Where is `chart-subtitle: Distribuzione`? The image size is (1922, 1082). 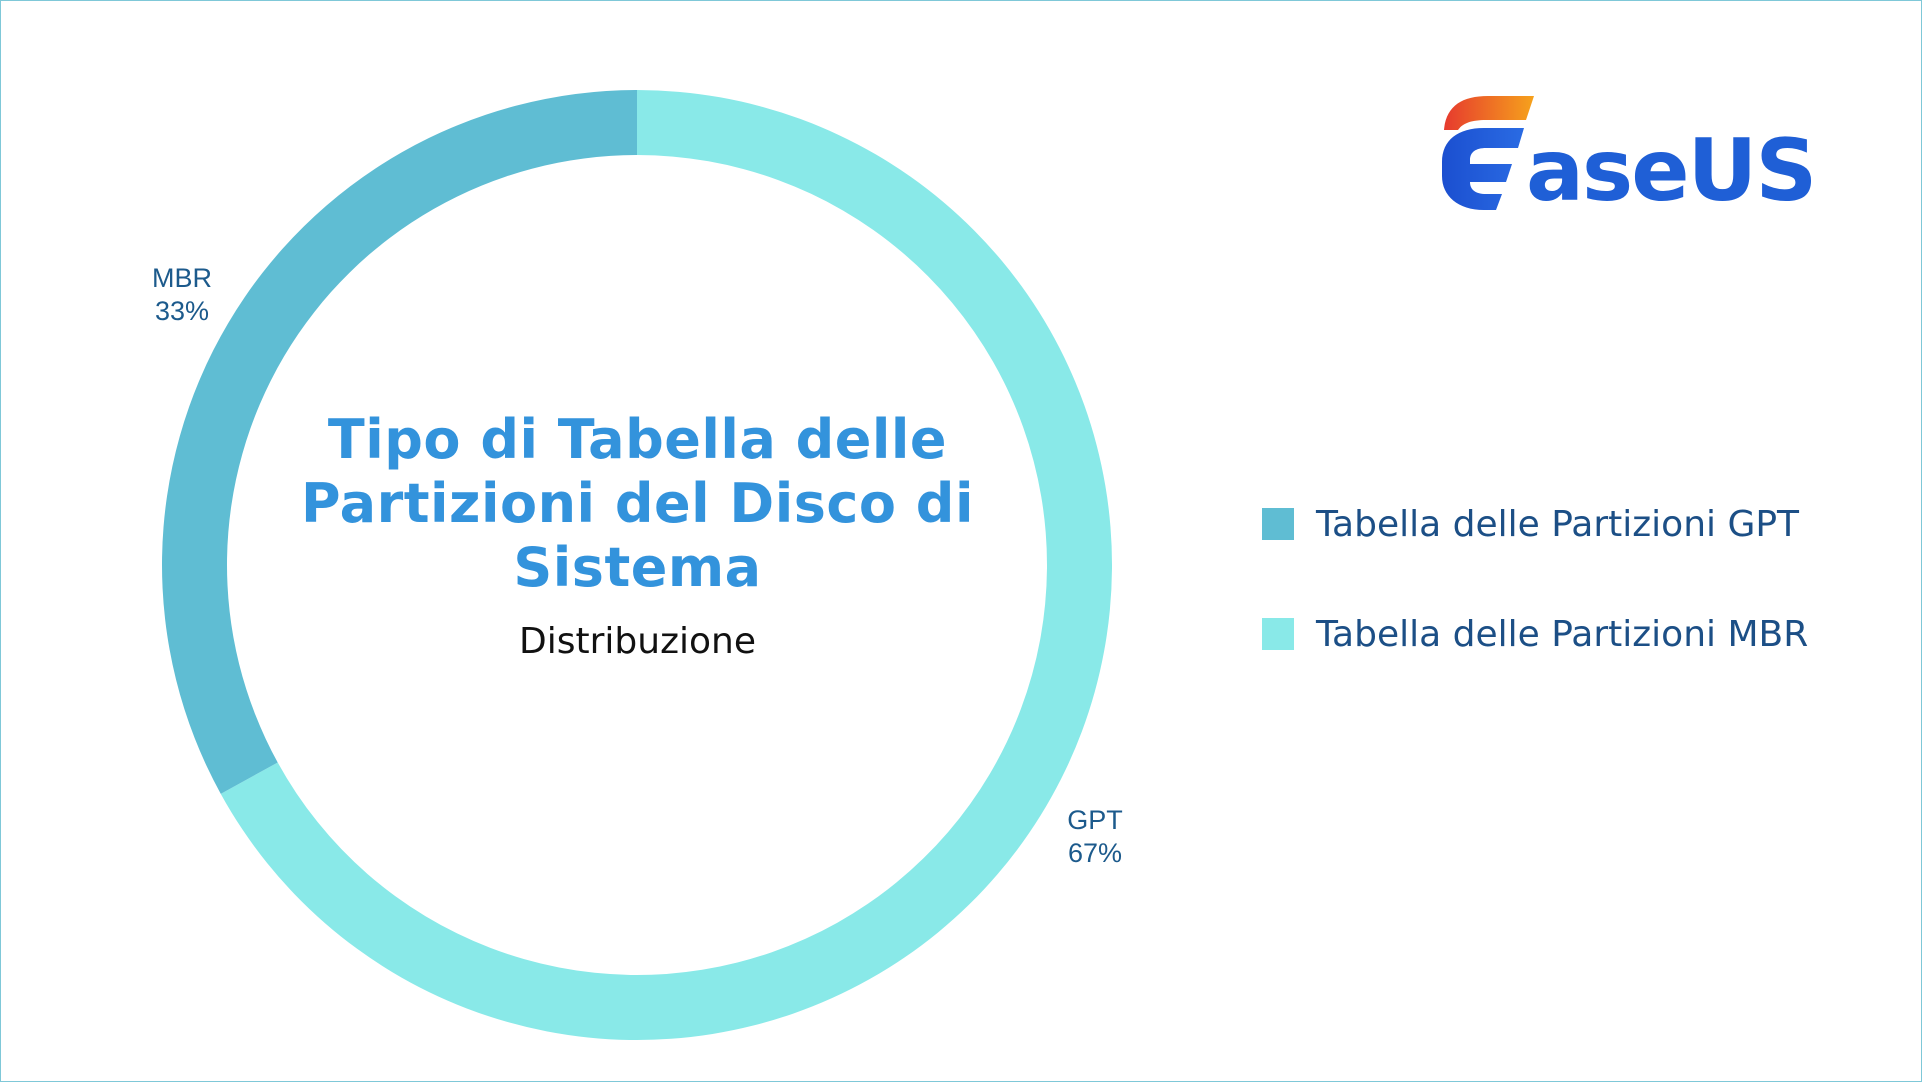 chart-subtitle: Distribuzione is located at coordinates (637, 641).